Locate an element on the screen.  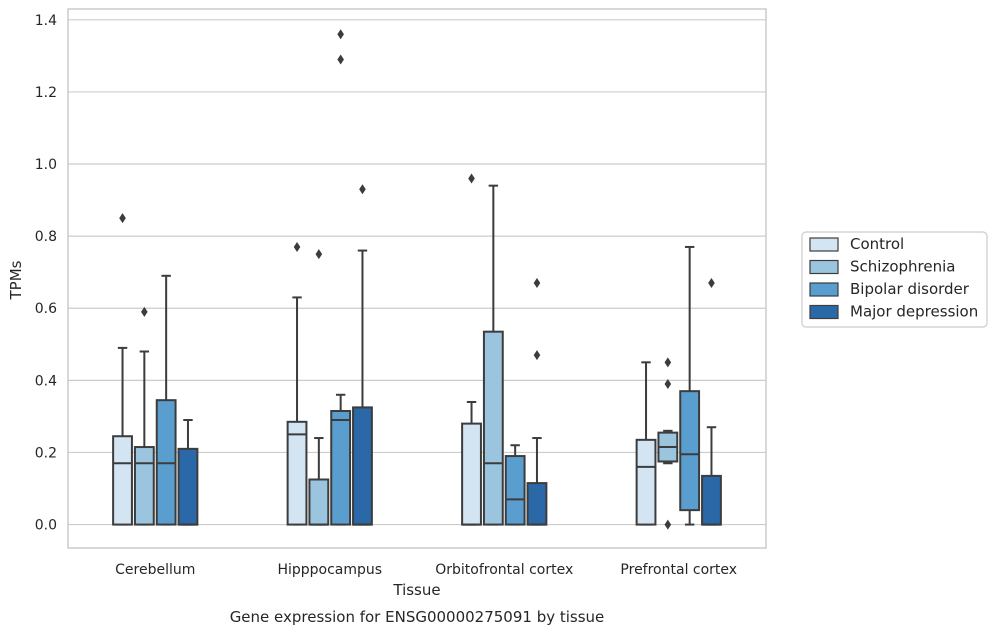
y-axis-ticks: 0.0 0.2 0.4 0.6 0.8 1.0 1.2 1.4 is located at coordinates (46, 273).